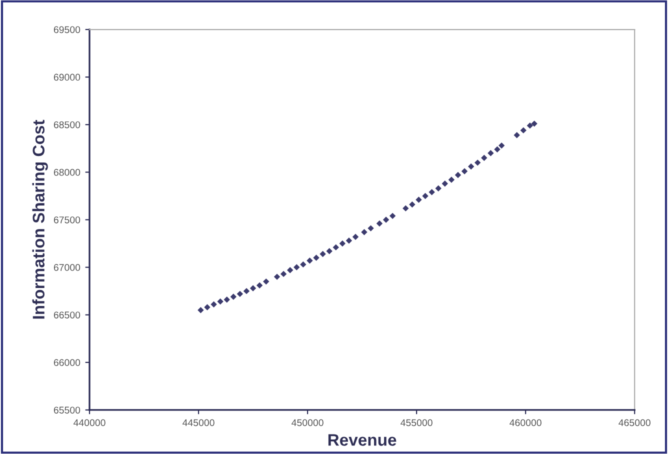  Describe the element at coordinates (362, 440) in the screenshot. I see `x-axis-title: Revenue` at that location.